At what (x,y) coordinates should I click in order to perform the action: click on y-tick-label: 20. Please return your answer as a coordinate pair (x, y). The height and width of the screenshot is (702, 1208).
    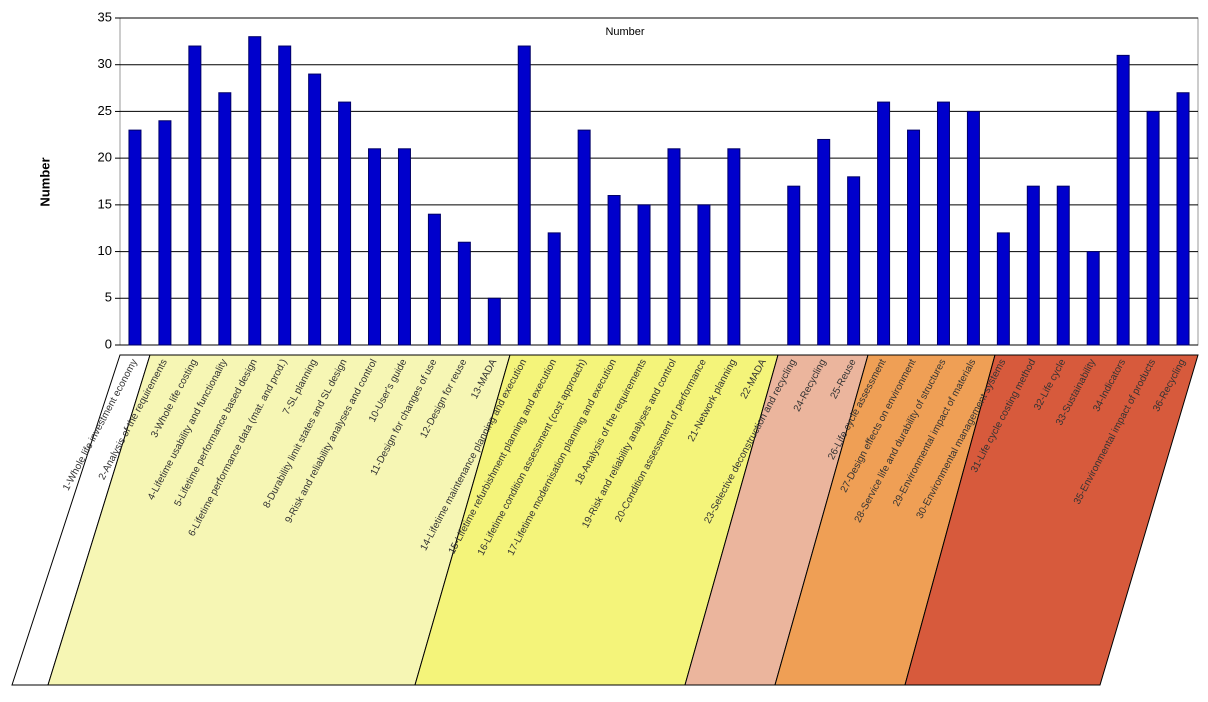
    Looking at the image, I should click on (105, 157).